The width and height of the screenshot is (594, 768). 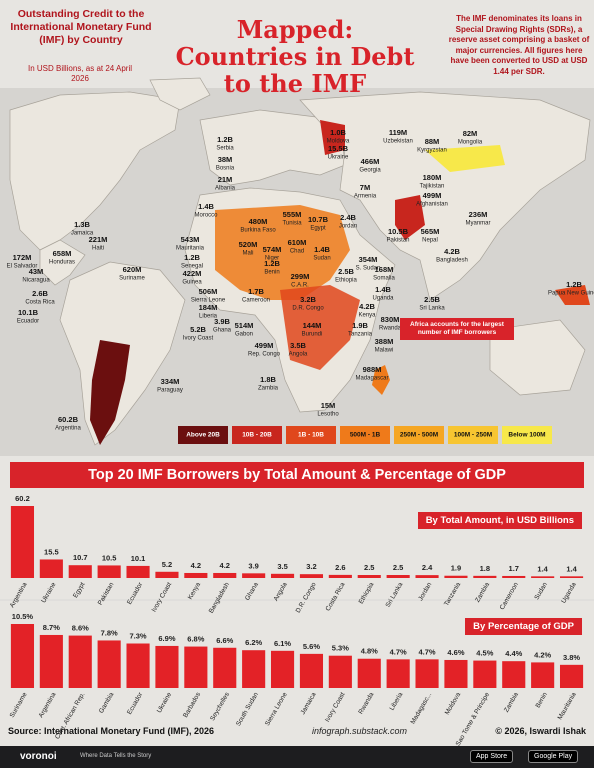 I want to click on map-value: 480M, so click(x=258, y=221).